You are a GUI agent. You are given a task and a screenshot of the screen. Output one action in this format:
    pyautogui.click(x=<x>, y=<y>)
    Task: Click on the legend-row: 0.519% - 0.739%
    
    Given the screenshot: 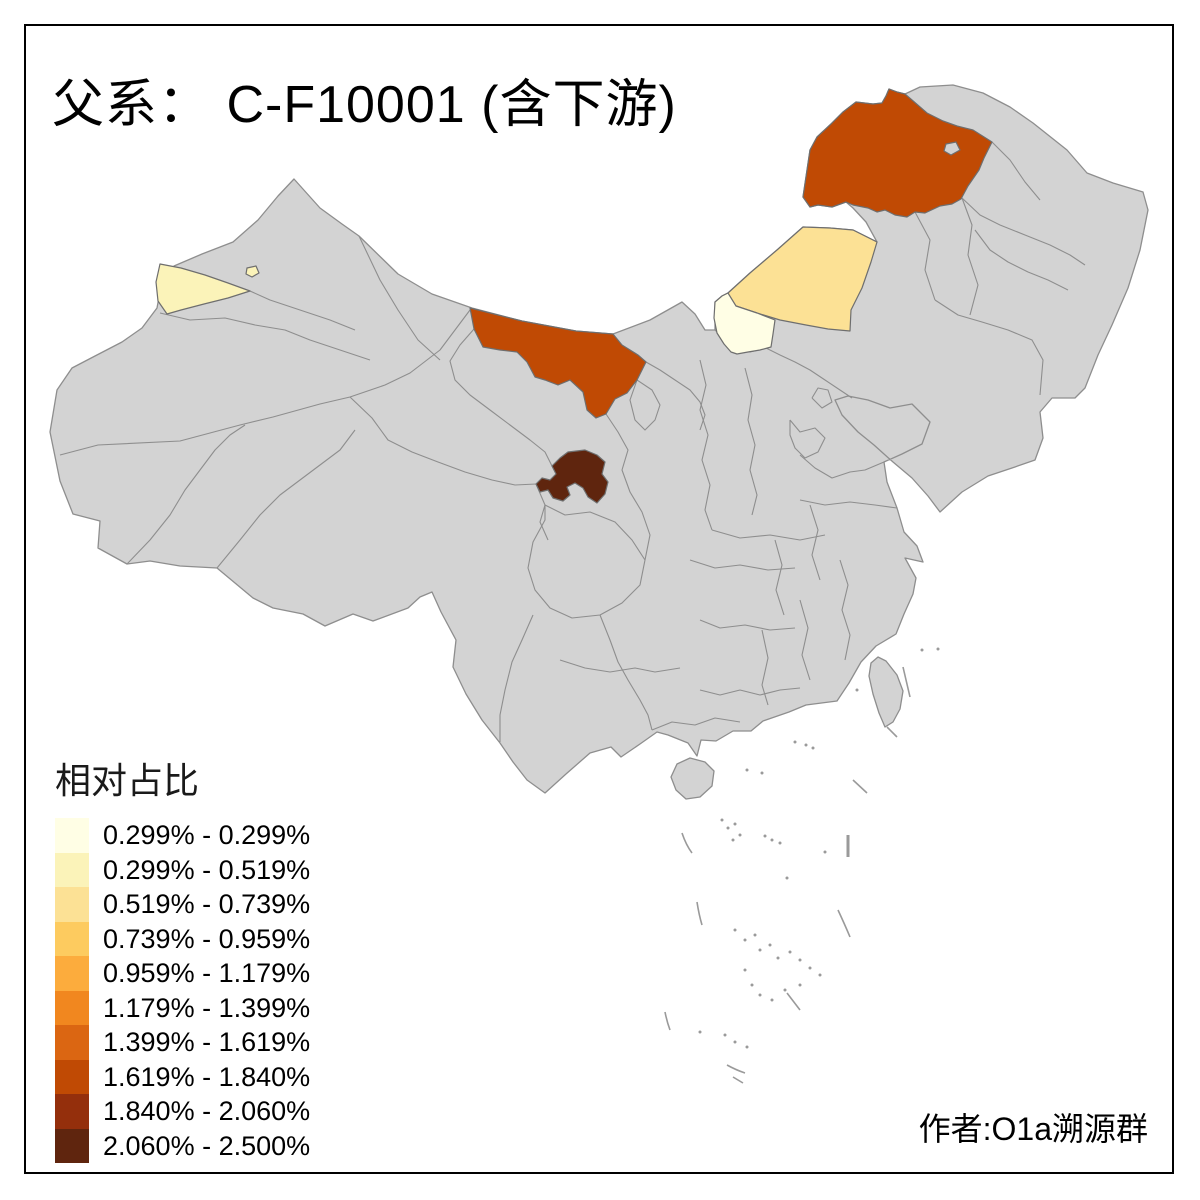 What is the action you would take?
    pyautogui.click(x=182, y=904)
    